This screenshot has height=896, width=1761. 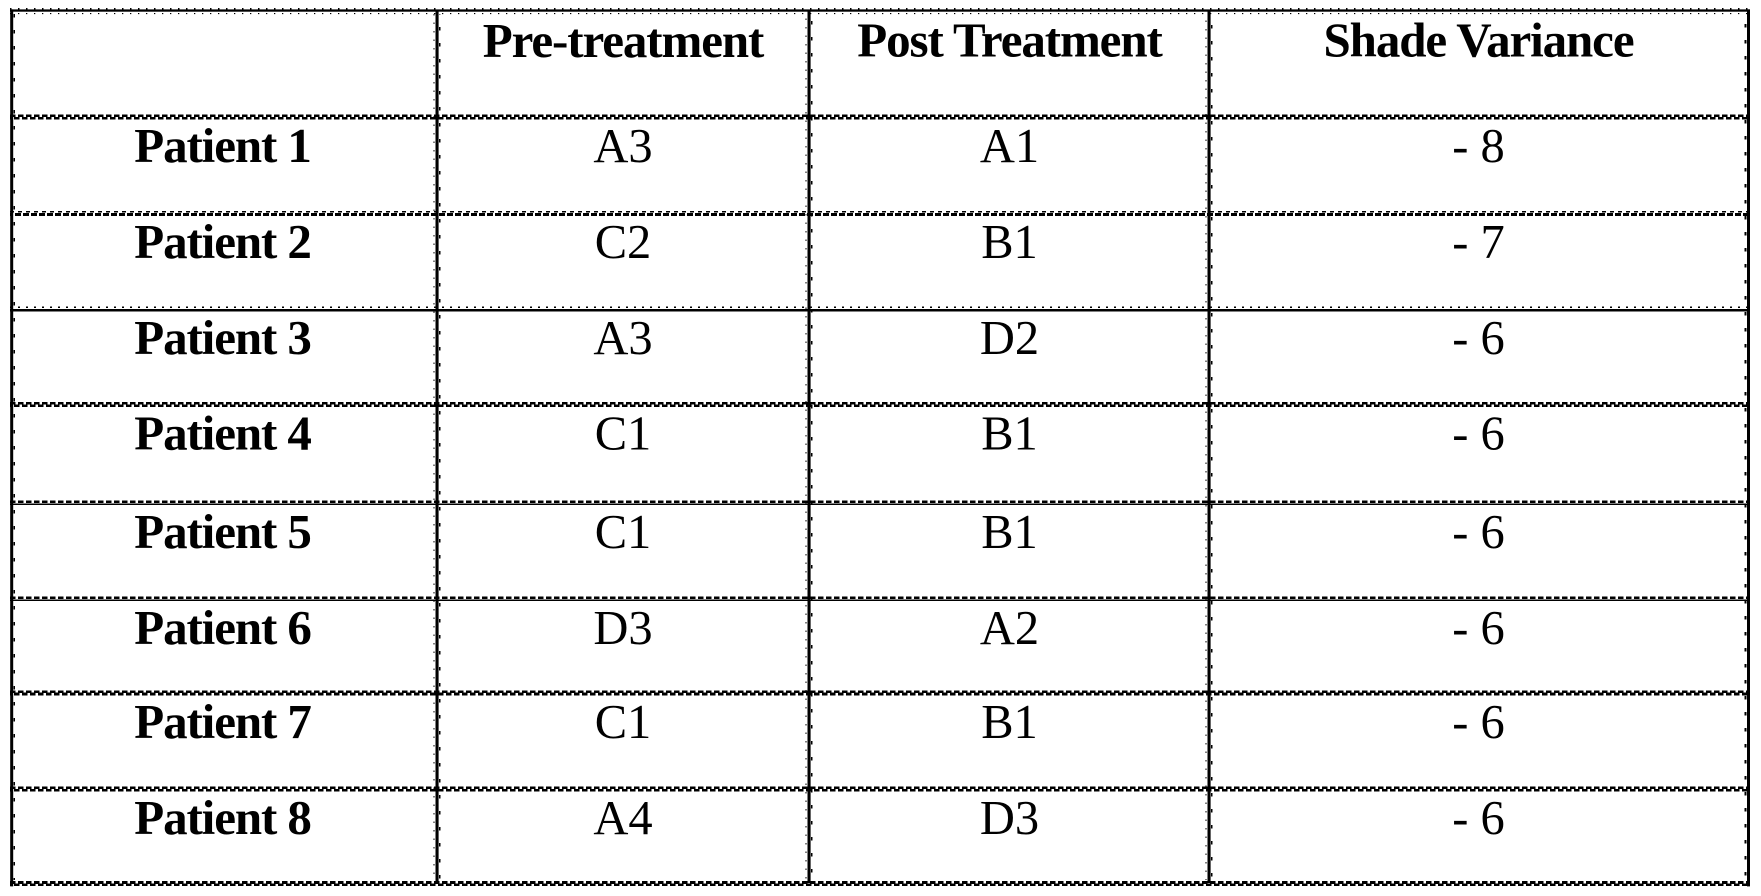 What do you see at coordinates (622, 818) in the screenshot?
I see `svg-text: A4` at bounding box center [622, 818].